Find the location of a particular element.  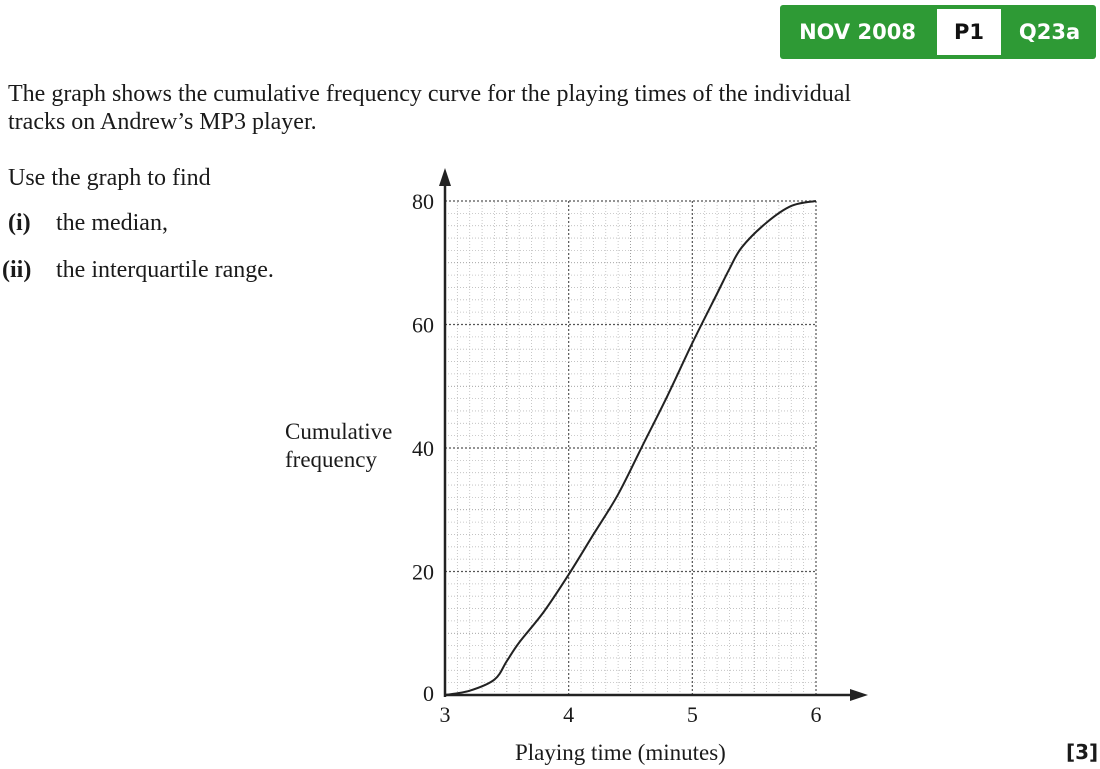

x-tick-label: 4 is located at coordinates (568, 714).